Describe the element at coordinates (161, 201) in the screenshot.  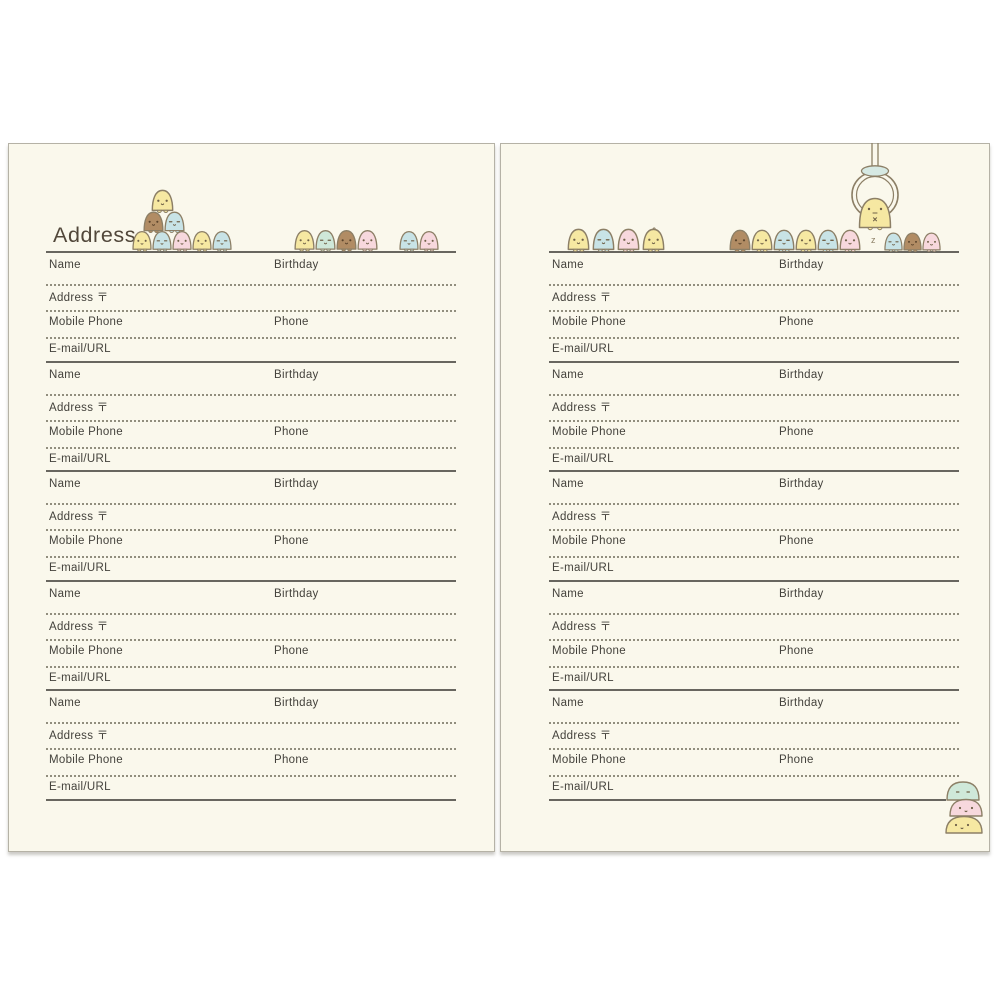
I see `tapioca-pyramid-top` at that location.